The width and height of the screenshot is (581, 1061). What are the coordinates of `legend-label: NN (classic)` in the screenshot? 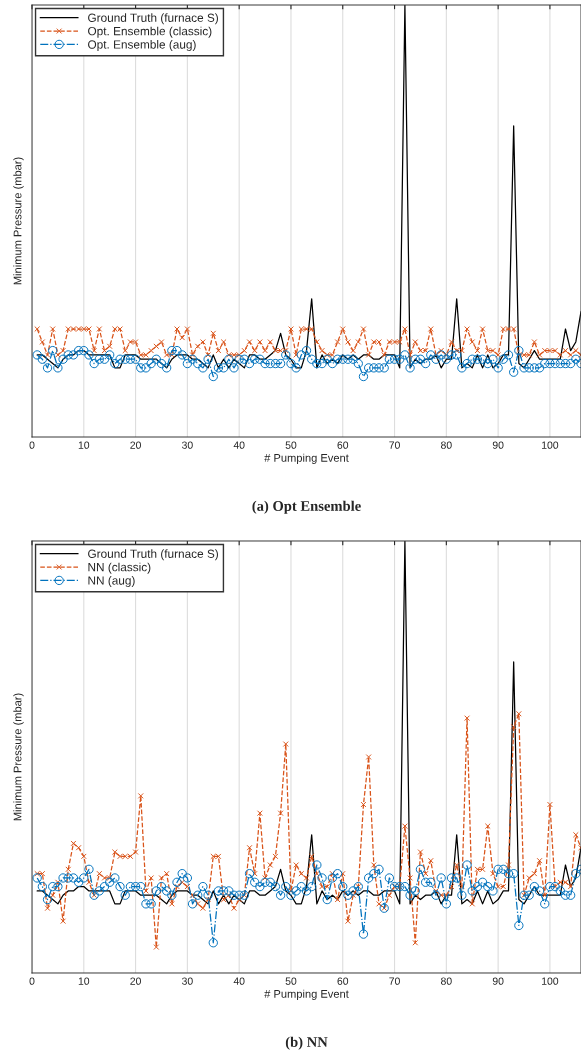 It's located at (119, 568).